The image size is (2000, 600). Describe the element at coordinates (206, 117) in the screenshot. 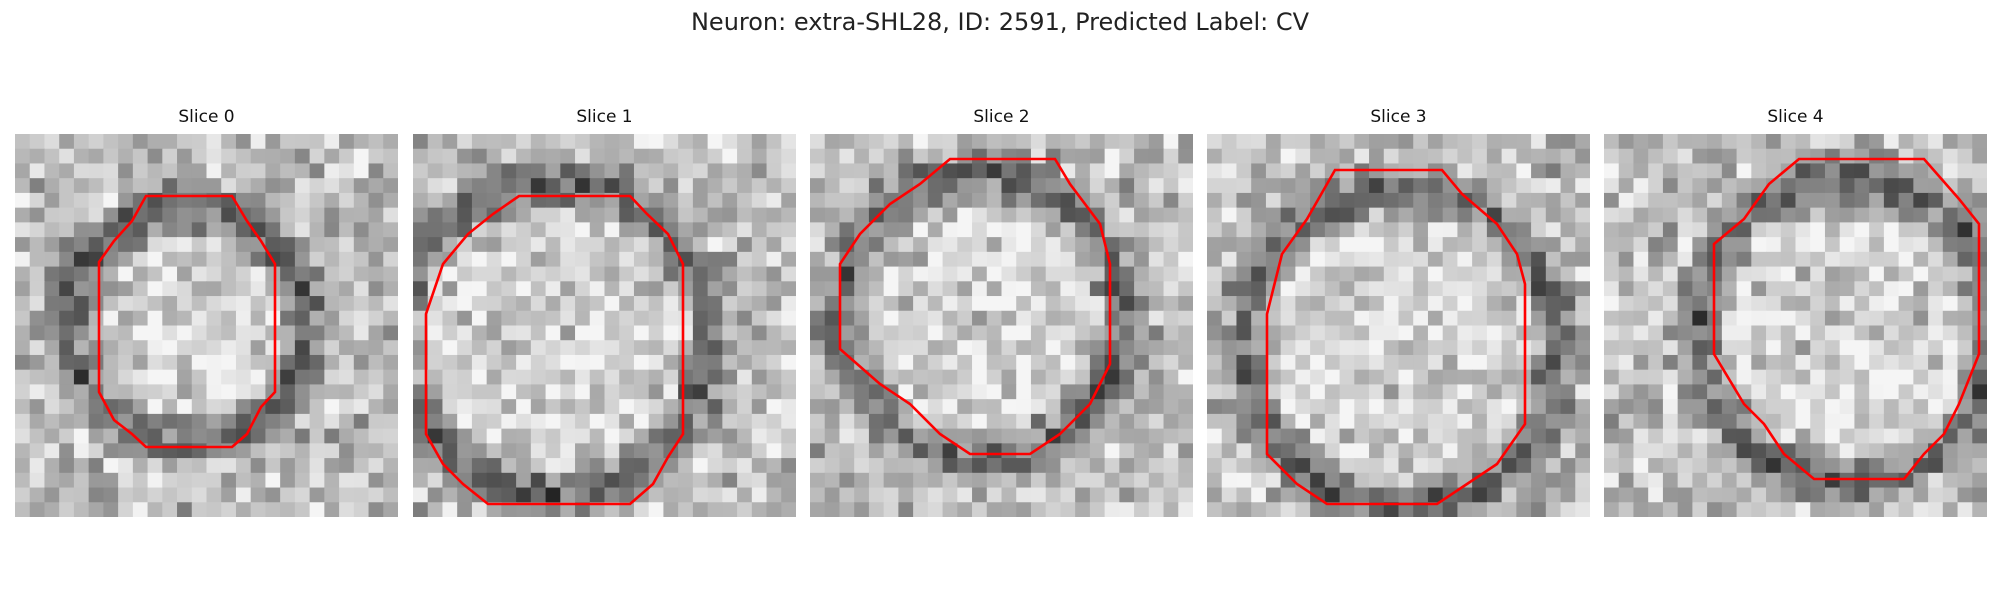

I see `slice-title-0: Slice 0` at that location.